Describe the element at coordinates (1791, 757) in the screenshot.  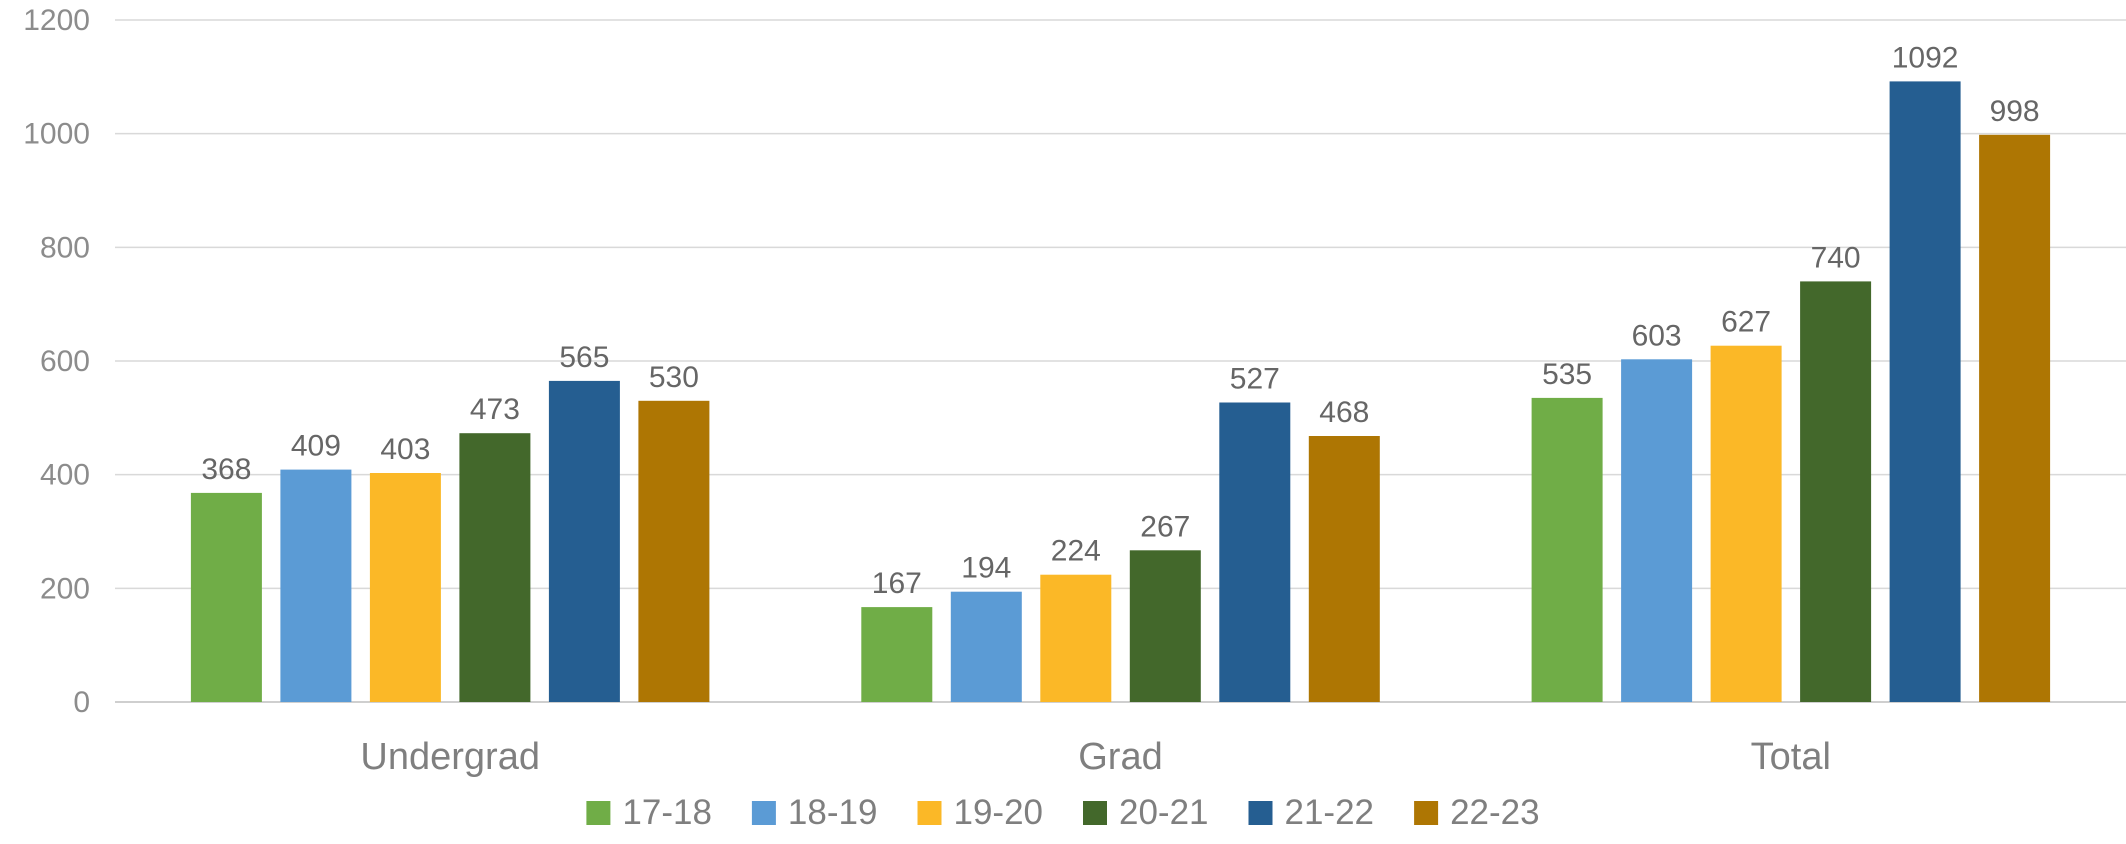
I see `category-label-total: Total` at that location.